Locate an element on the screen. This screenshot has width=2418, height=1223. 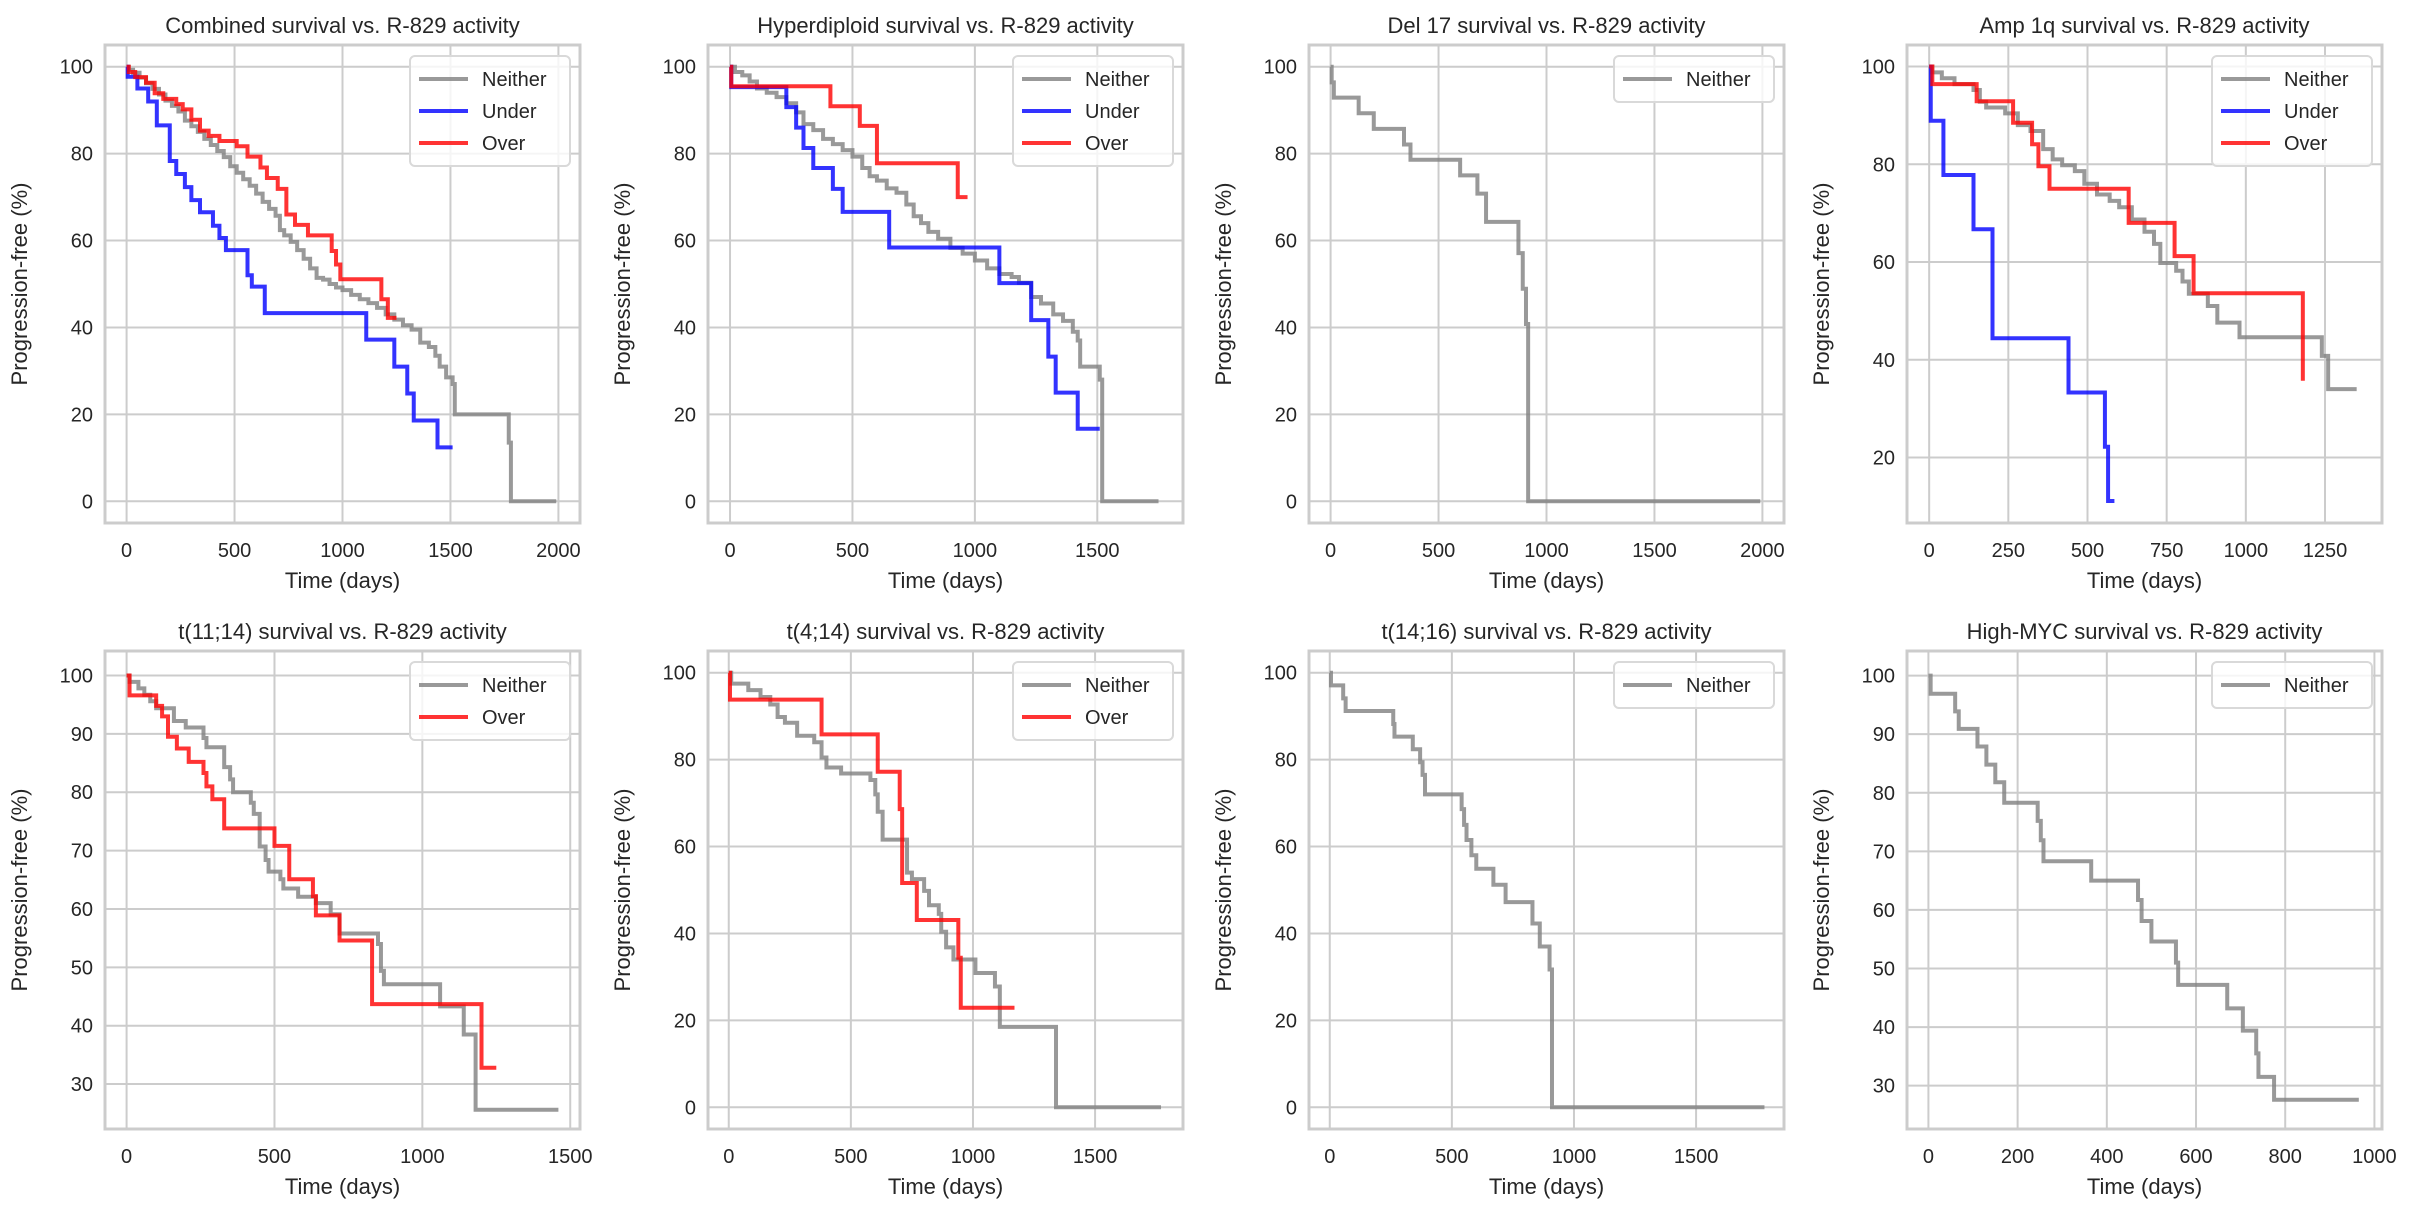
y-tick-label: 50 is located at coordinates (1884, 969).